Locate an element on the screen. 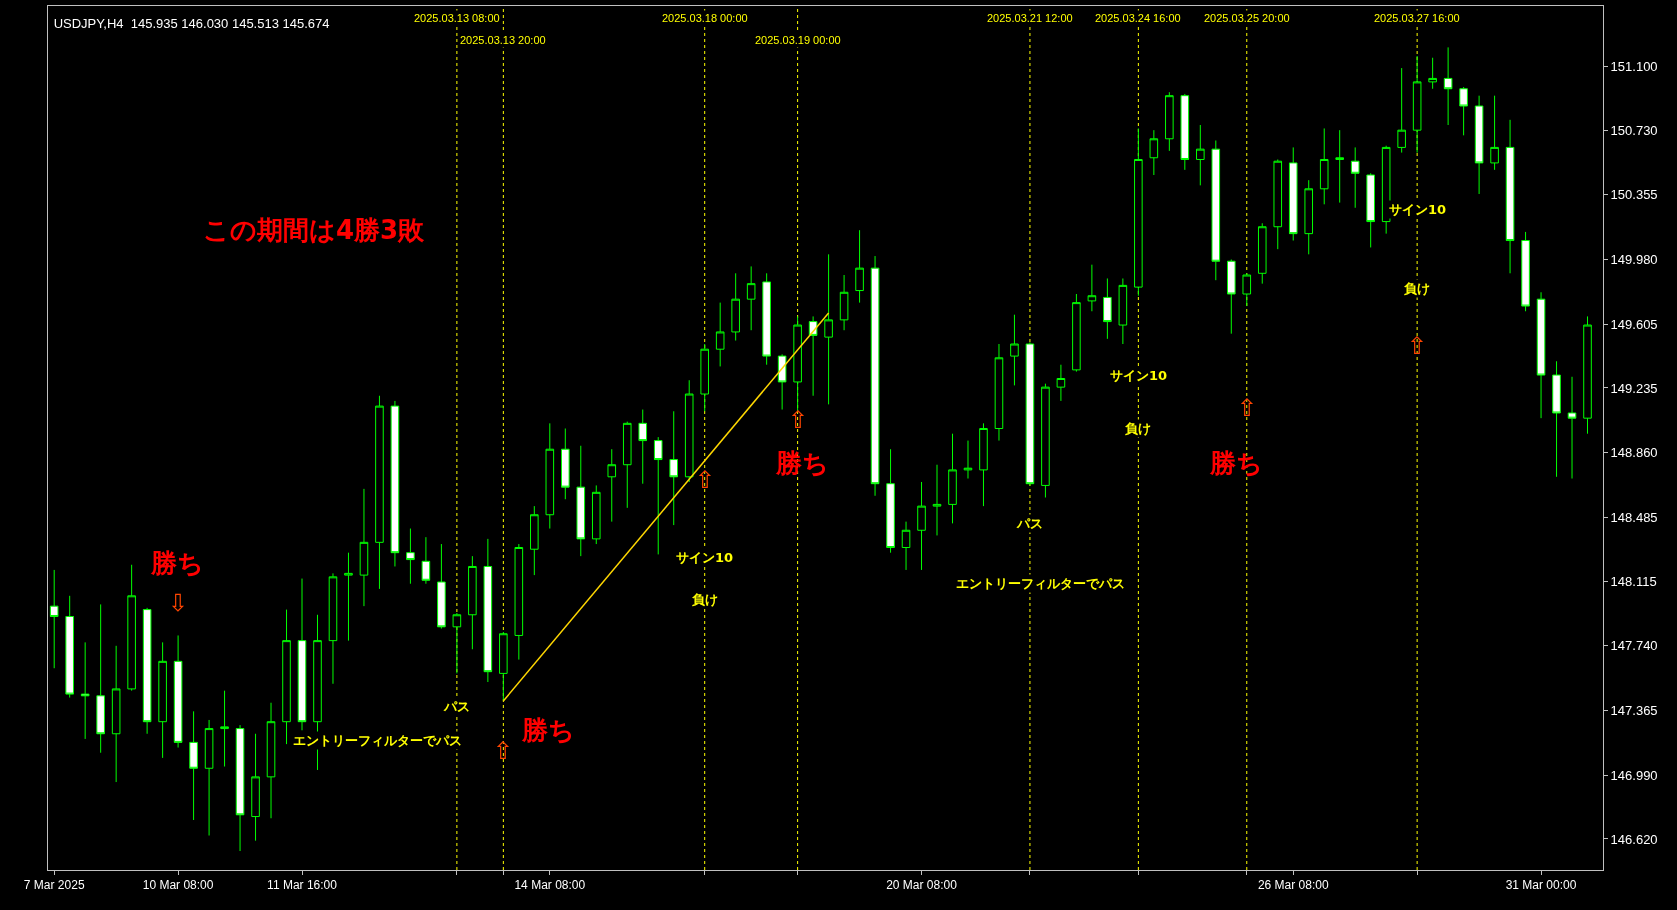 The width and height of the screenshot is (1677, 910). annotation: エントリーフィルターでパス is located at coordinates (1040, 583).